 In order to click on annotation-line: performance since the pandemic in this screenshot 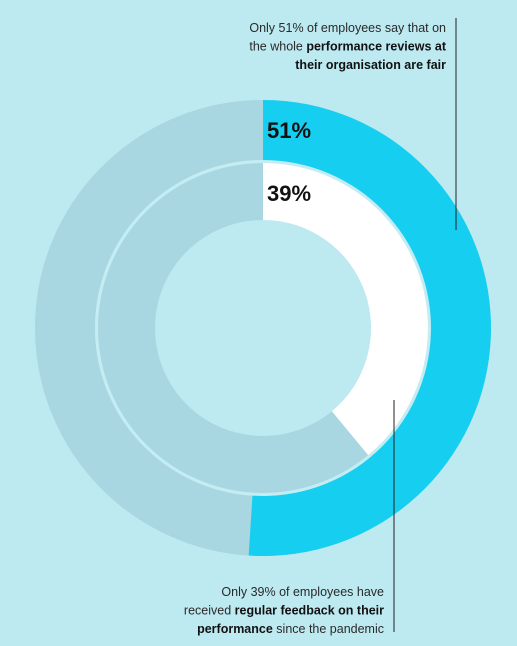, I will do `click(290, 629)`.